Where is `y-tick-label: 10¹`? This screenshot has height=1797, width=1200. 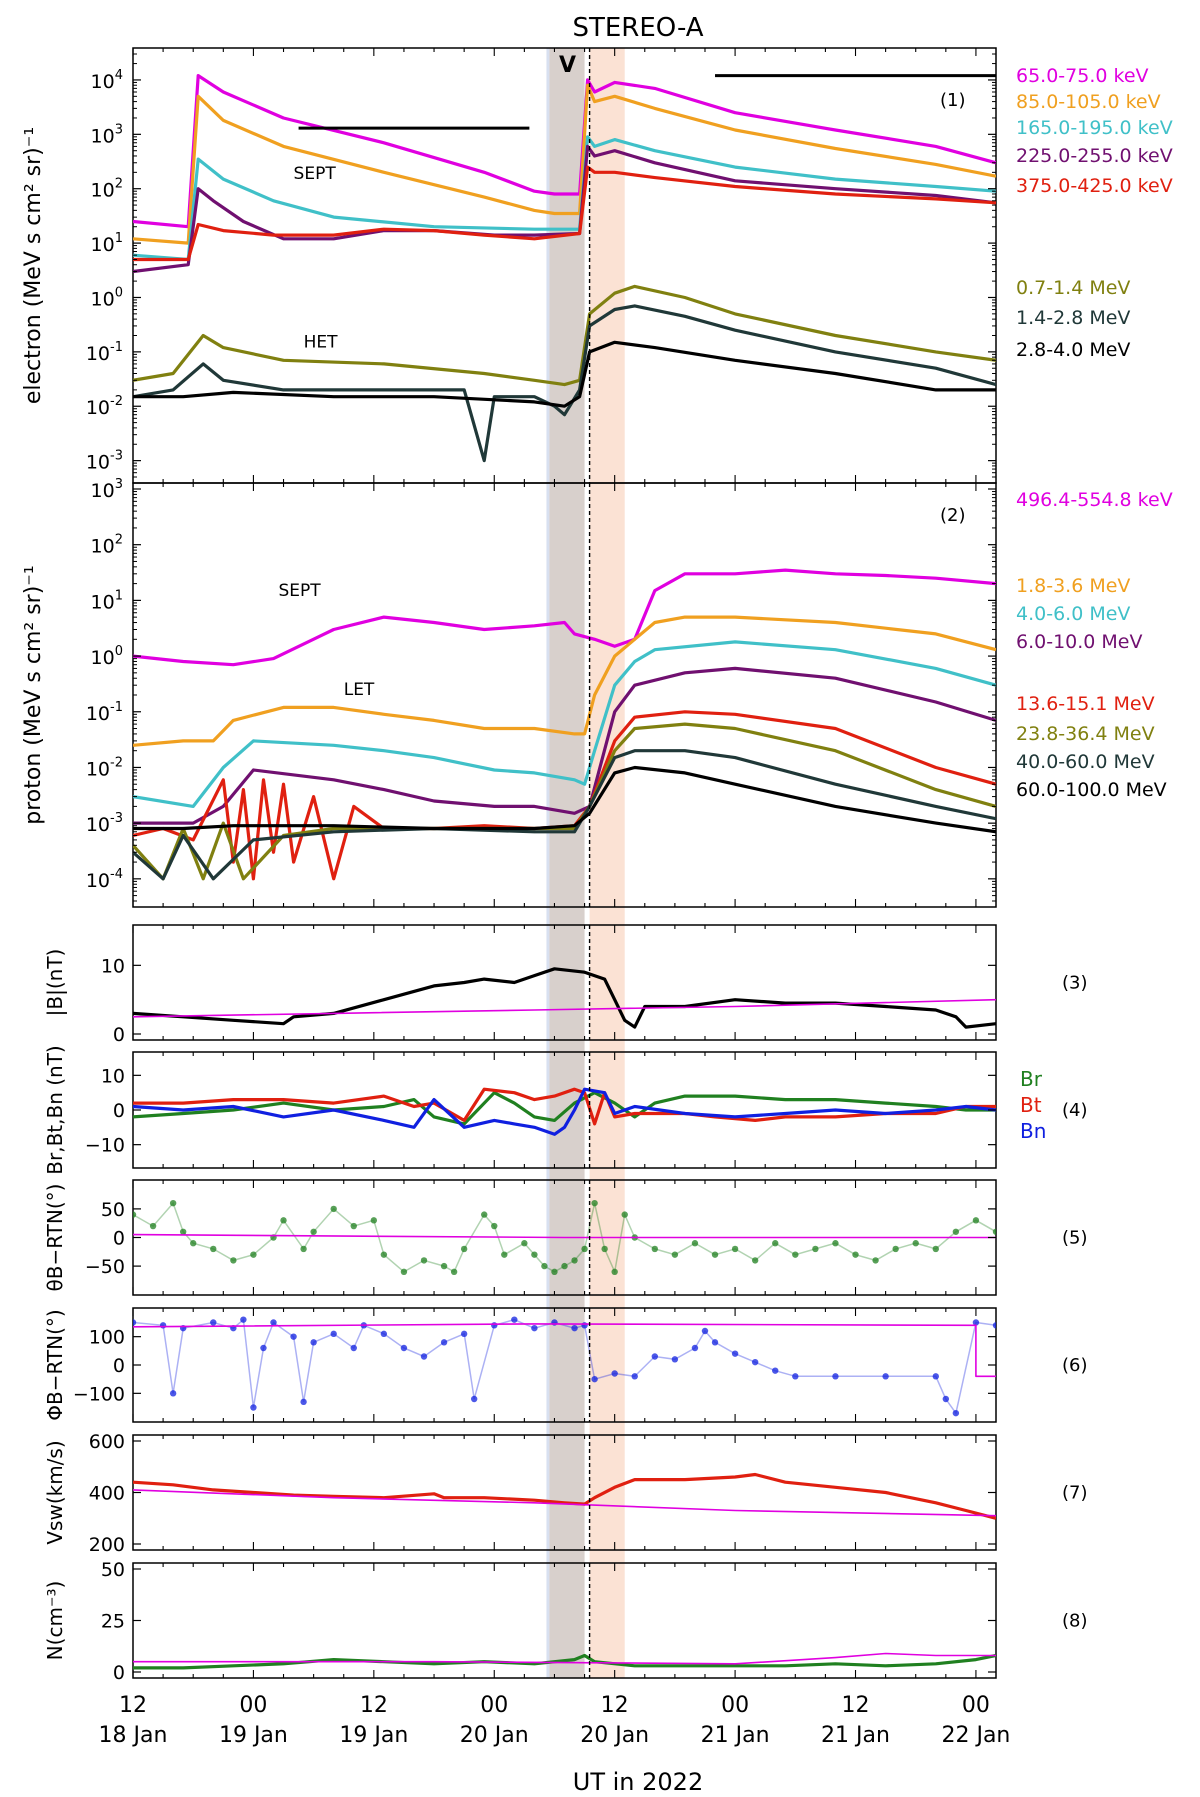
y-tick-label: 10¹ is located at coordinates (107, 243).